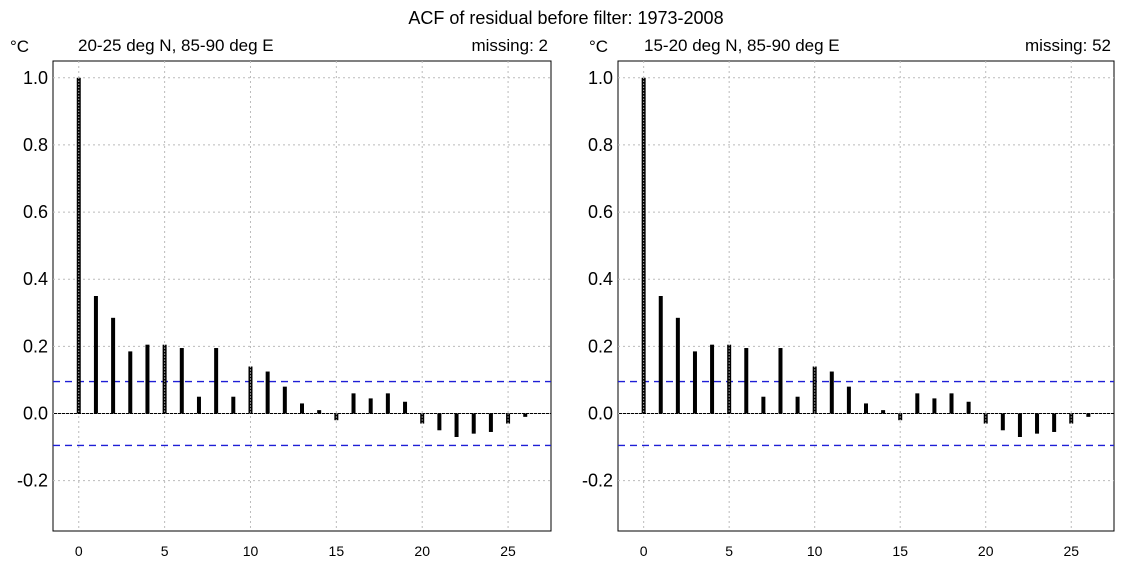  I want to click on confidence-band-right, so click(866, 413).